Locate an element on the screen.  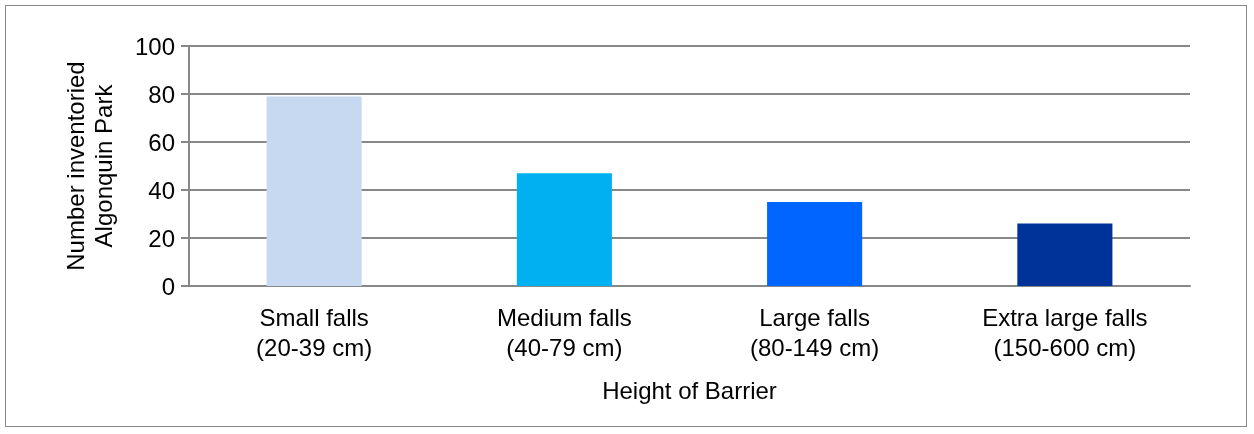
x-tick-label: Extra large falls (150-600 cm) is located at coordinates (1065, 332).